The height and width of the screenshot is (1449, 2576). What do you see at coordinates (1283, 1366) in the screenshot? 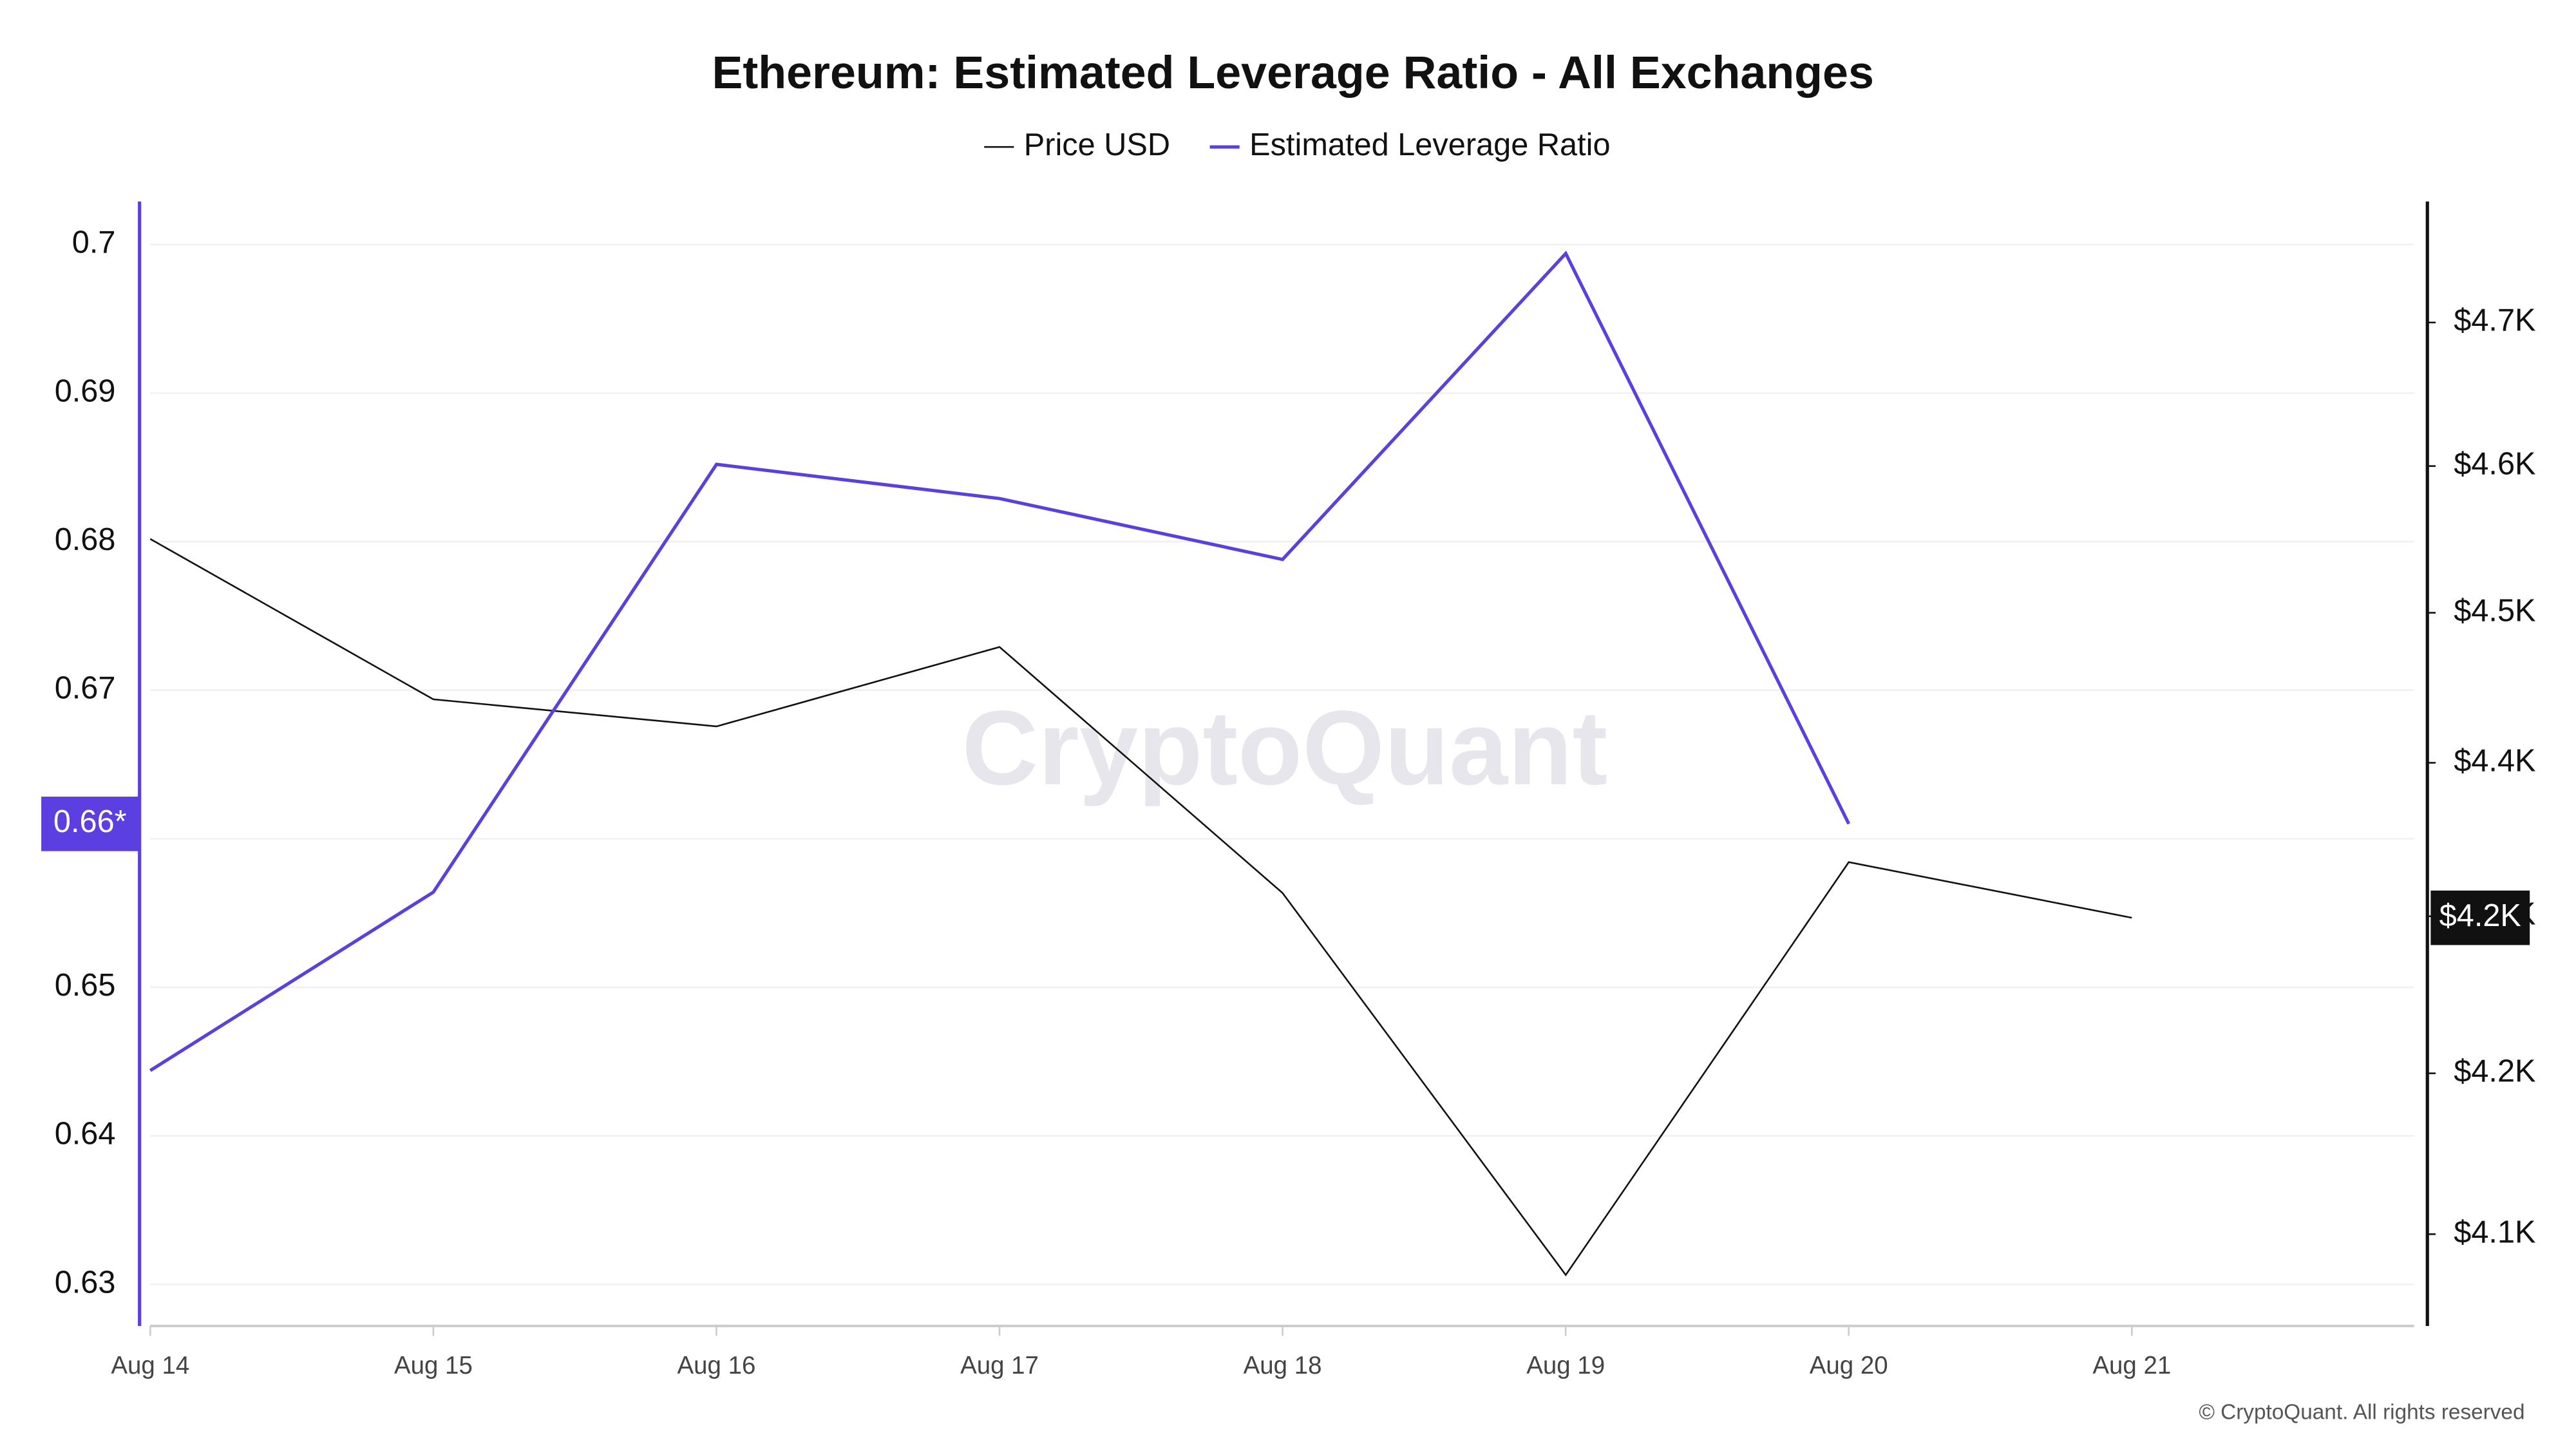
I see `x-tick-label: Aug 18` at bounding box center [1283, 1366].